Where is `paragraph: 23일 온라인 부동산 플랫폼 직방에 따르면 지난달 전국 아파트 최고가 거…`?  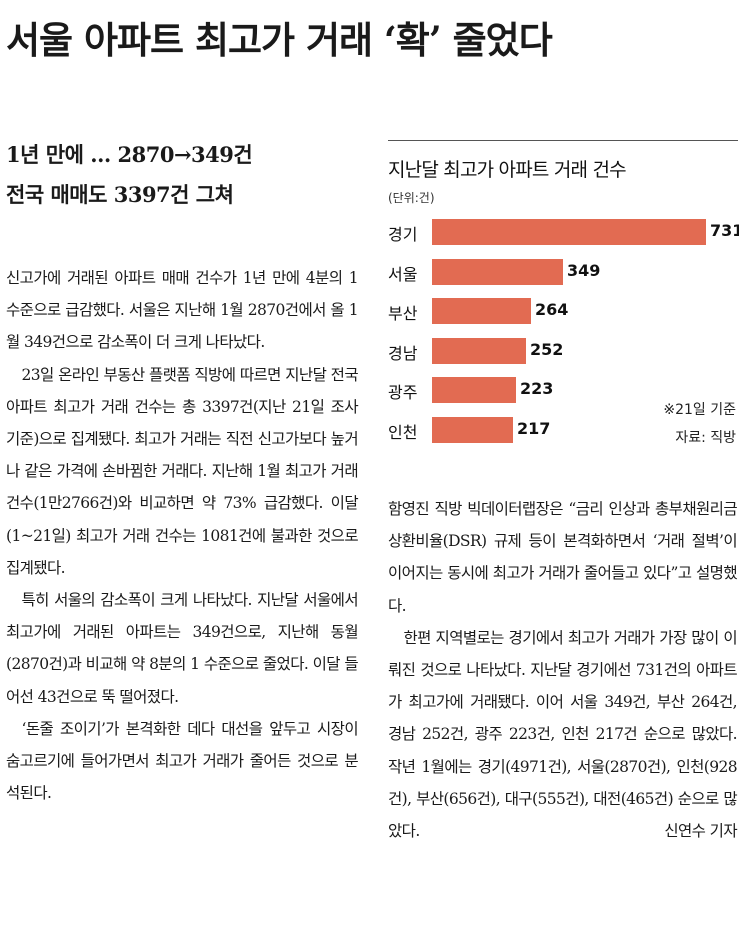 paragraph: 23일 온라인 부동산 플랫폼 직방에 따르면 지난달 전국 아파트 최고가 거… is located at coordinates (182, 471).